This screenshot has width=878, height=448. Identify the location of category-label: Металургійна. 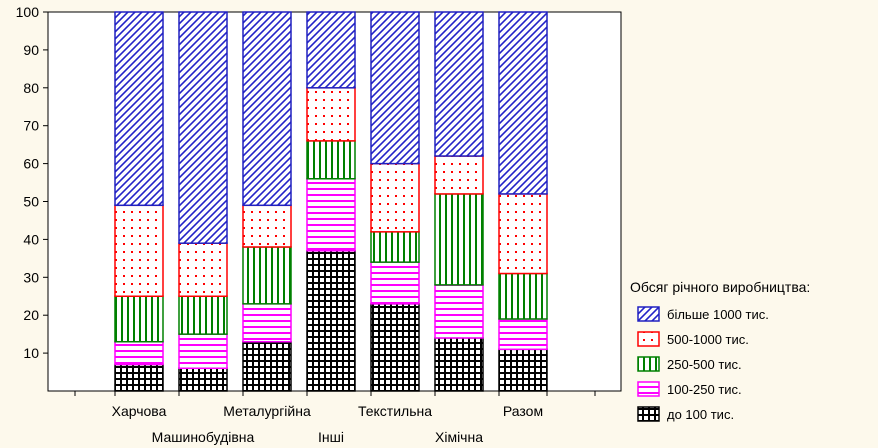
(267, 411).